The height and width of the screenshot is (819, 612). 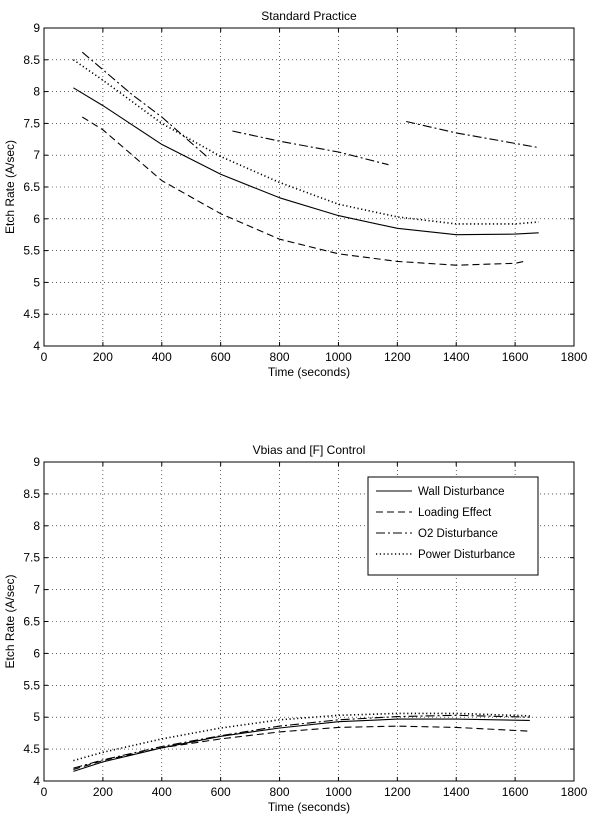 I want to click on series-line-power-disturbance, so click(x=301, y=737).